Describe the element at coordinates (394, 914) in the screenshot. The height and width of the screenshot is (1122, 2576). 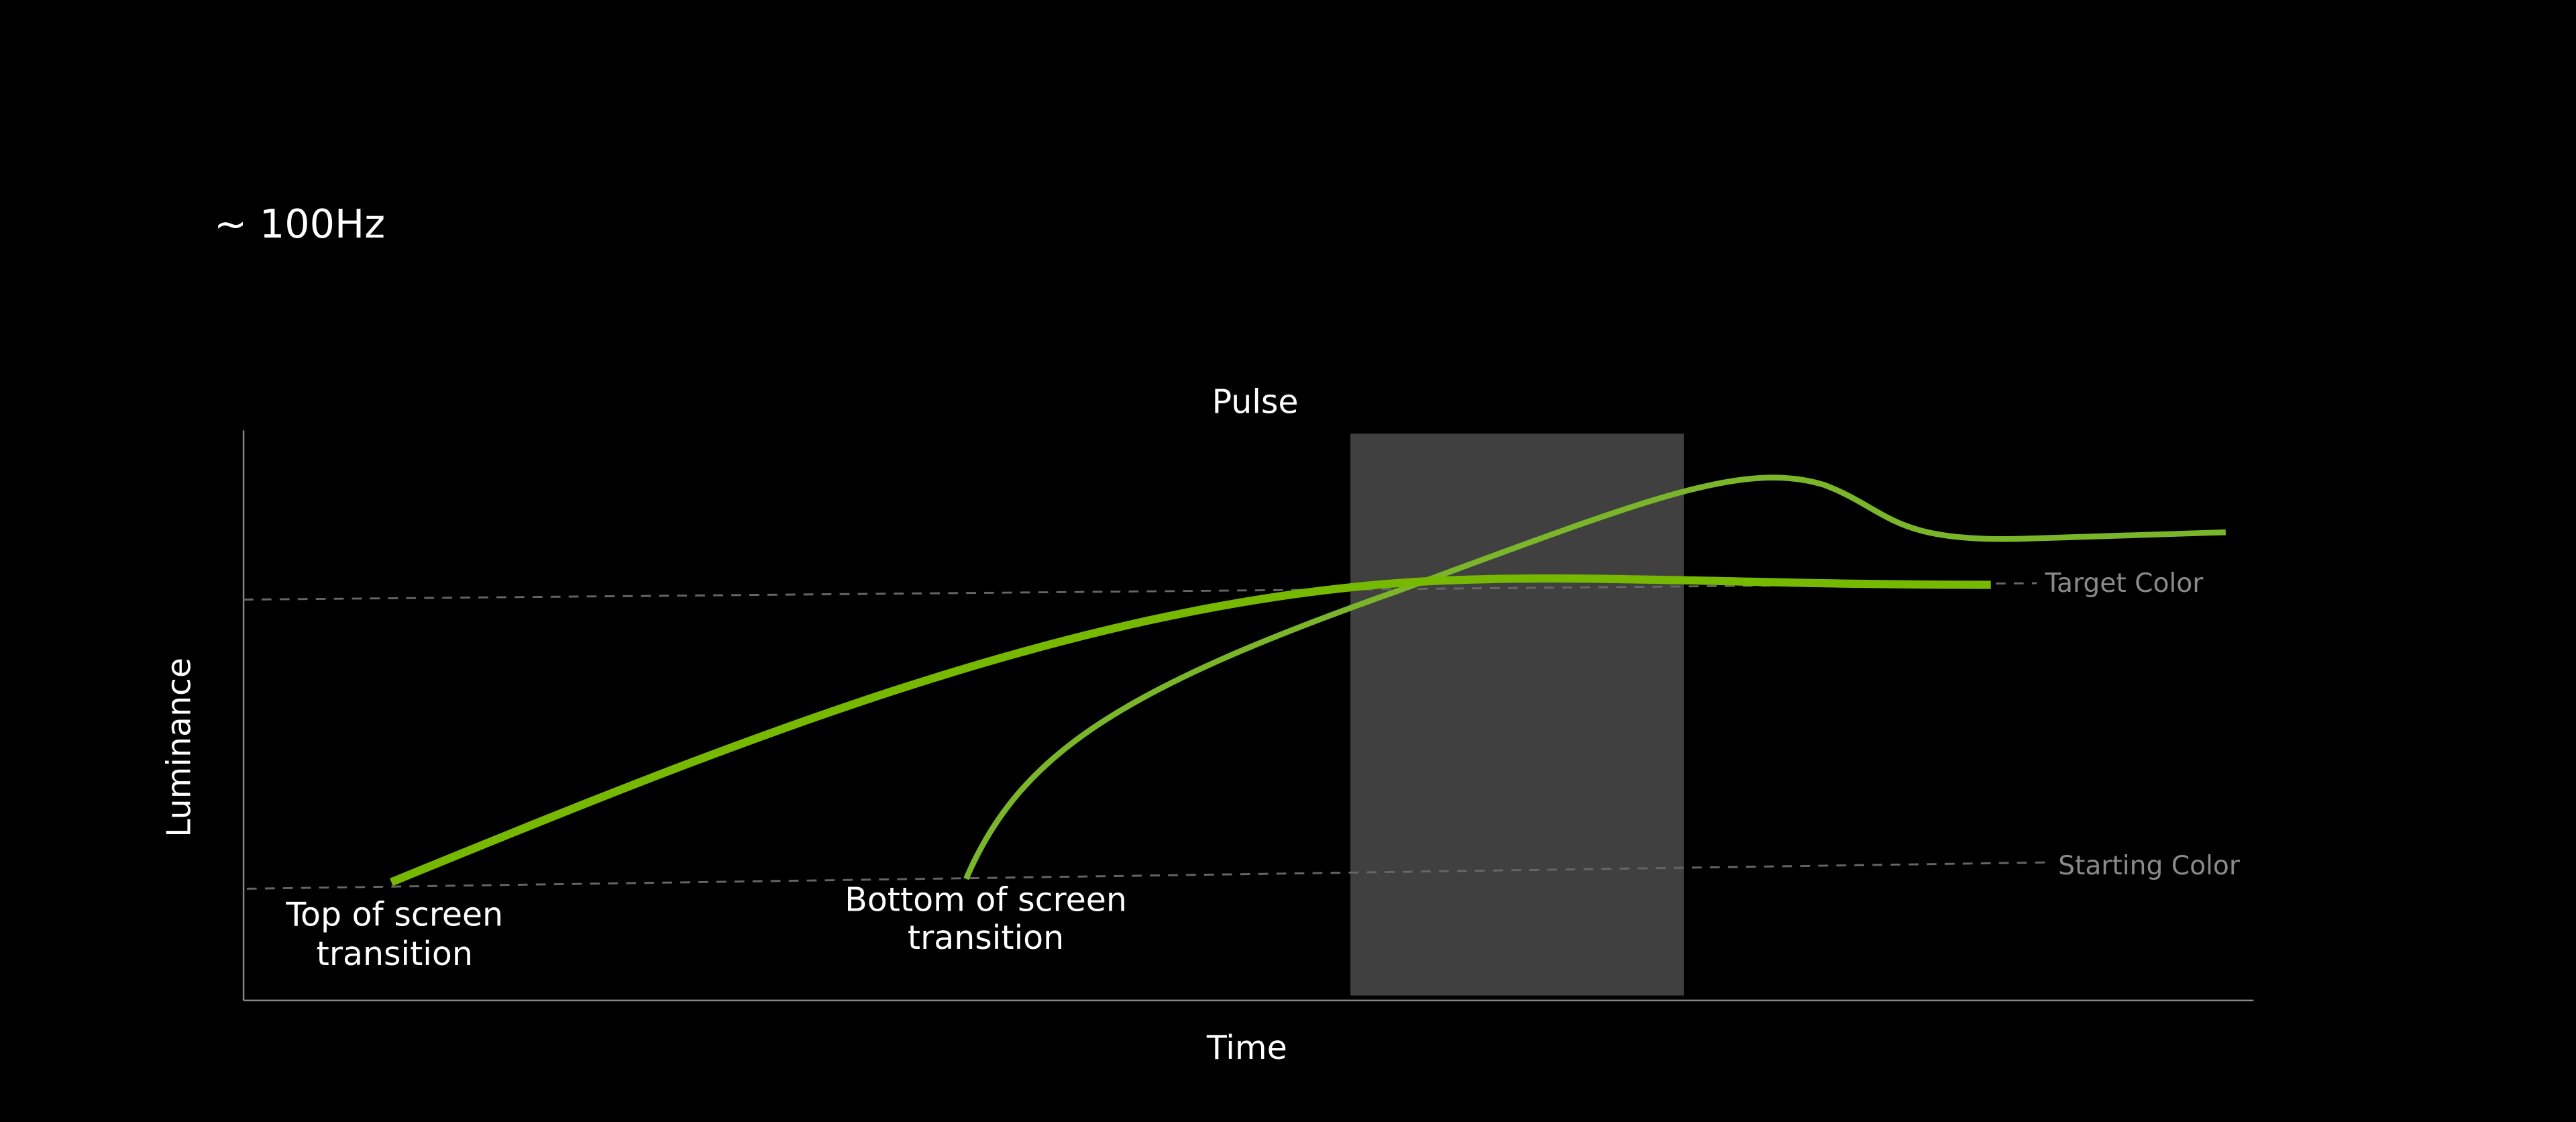
I see `top-label: Top of screen` at that location.